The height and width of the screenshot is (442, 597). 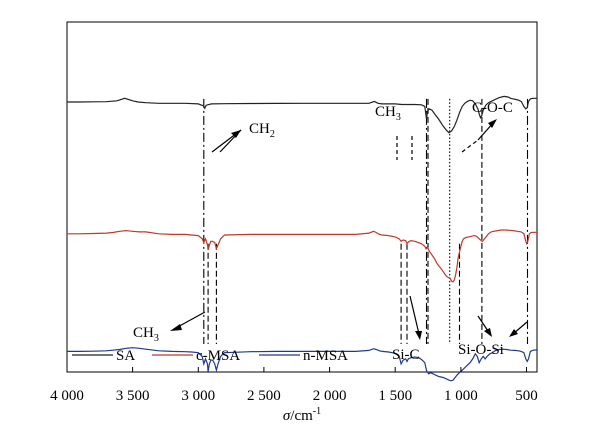 I want to click on annotation-ch3-bottom-label: CH, so click(x=143, y=333).